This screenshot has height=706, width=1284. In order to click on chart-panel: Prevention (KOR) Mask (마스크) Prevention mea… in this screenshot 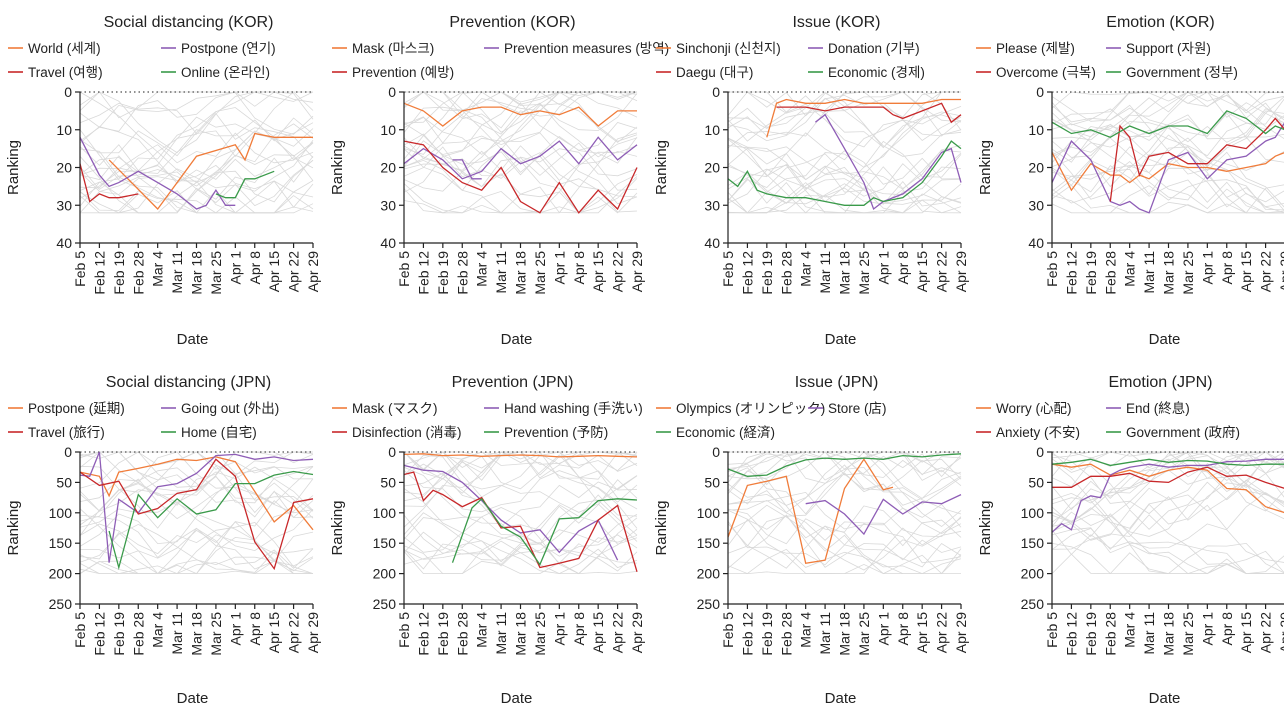, I will do `click(499, 181)`.